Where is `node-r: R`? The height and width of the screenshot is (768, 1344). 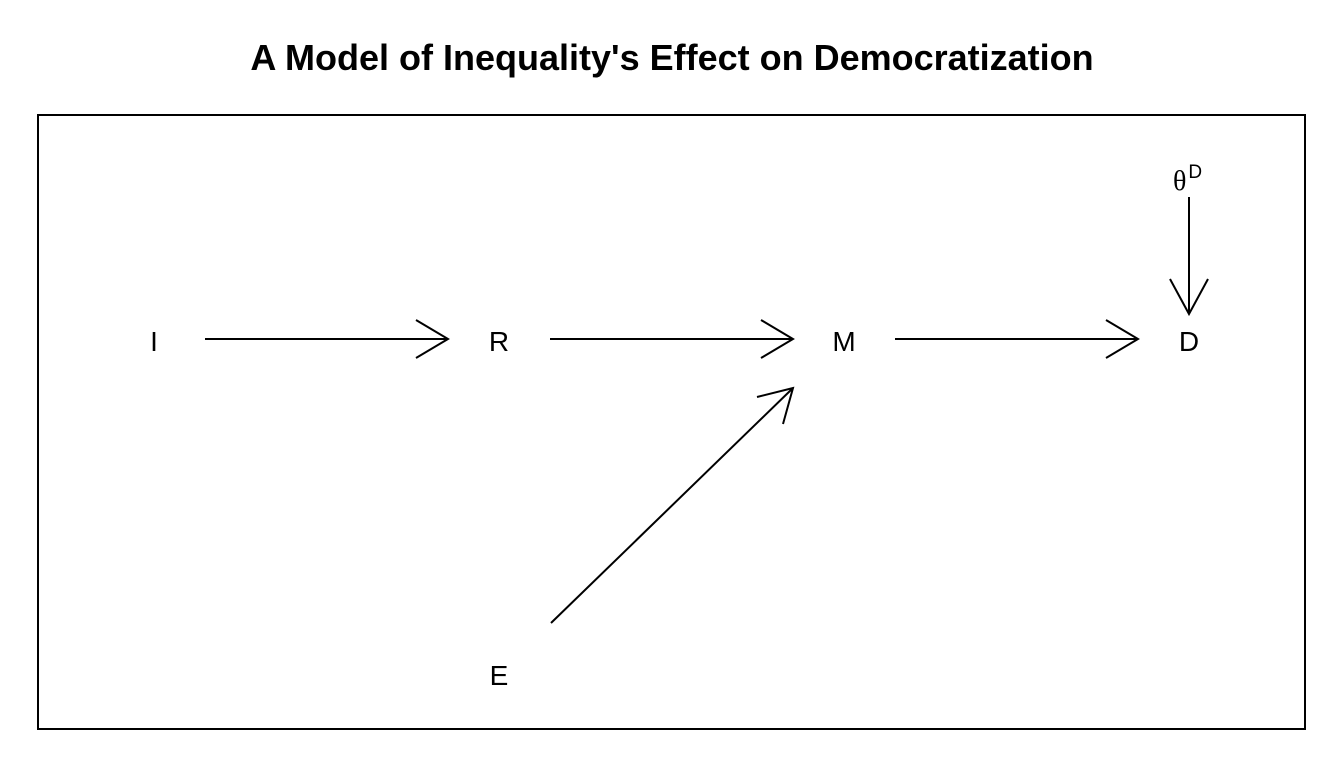
node-r: R is located at coordinates (499, 341).